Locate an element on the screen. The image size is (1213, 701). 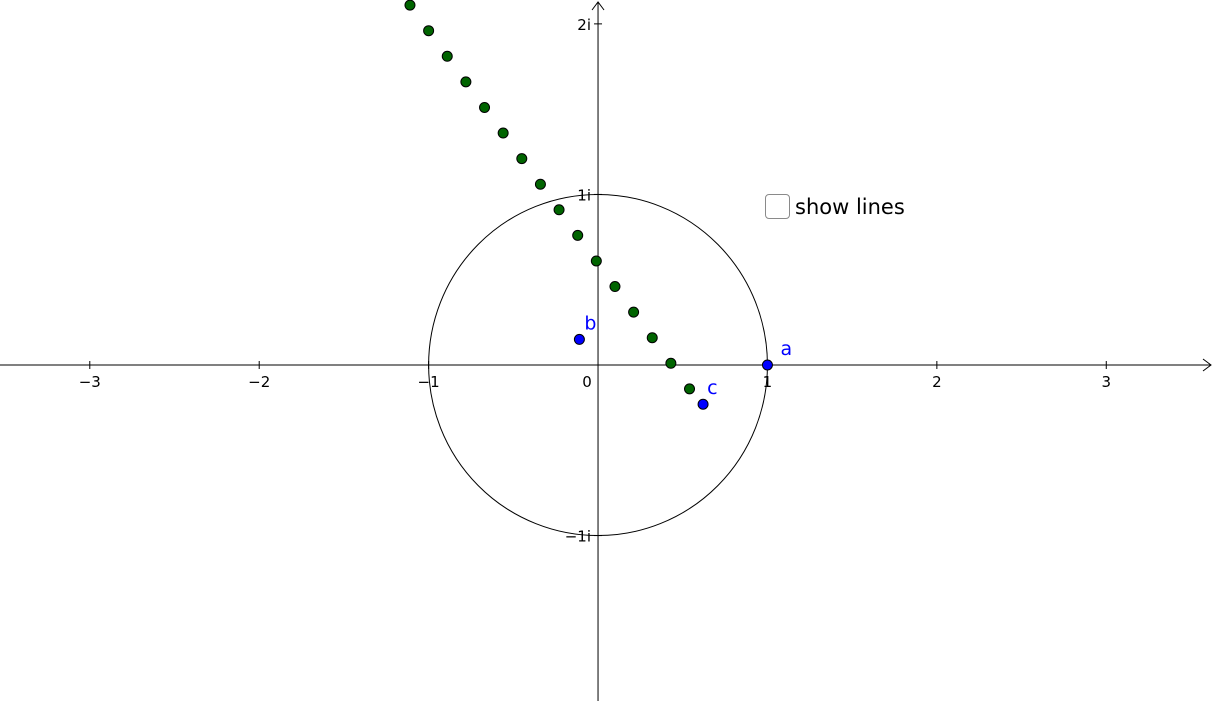
x-tick-label: 1 is located at coordinates (768, 382).